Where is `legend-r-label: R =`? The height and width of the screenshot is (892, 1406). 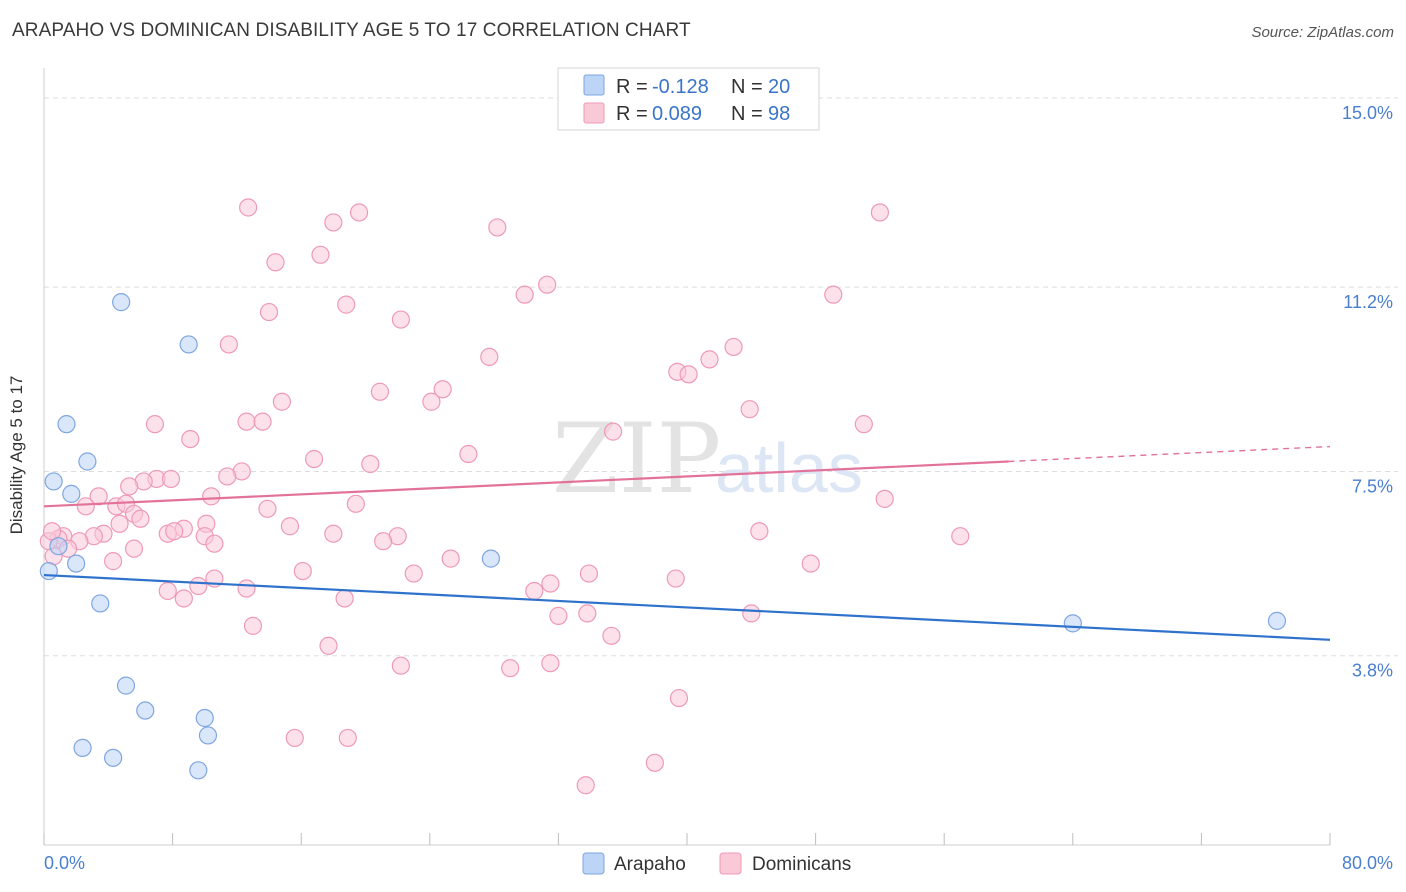 legend-r-label: R = is located at coordinates (632, 87).